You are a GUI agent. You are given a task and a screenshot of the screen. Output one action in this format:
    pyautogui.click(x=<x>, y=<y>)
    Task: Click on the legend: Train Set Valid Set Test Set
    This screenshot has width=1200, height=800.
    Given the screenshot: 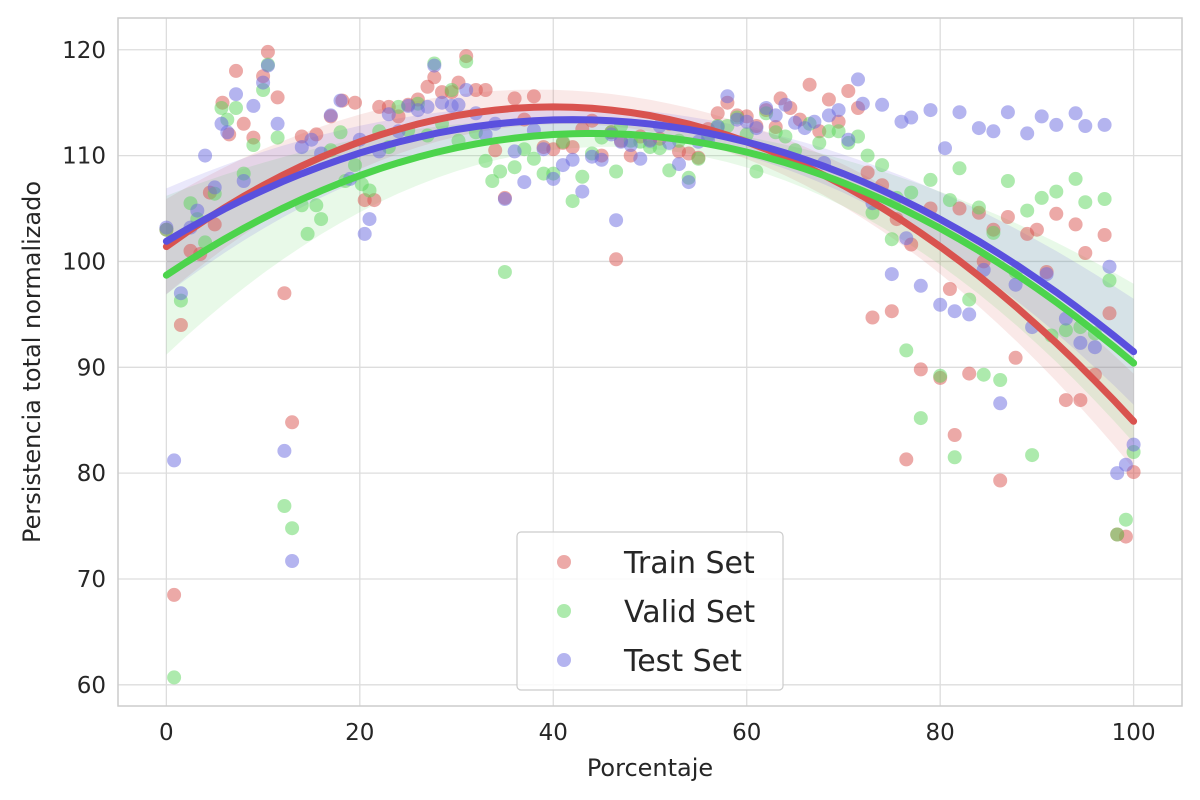 What is the action you would take?
    pyautogui.click(x=650, y=611)
    